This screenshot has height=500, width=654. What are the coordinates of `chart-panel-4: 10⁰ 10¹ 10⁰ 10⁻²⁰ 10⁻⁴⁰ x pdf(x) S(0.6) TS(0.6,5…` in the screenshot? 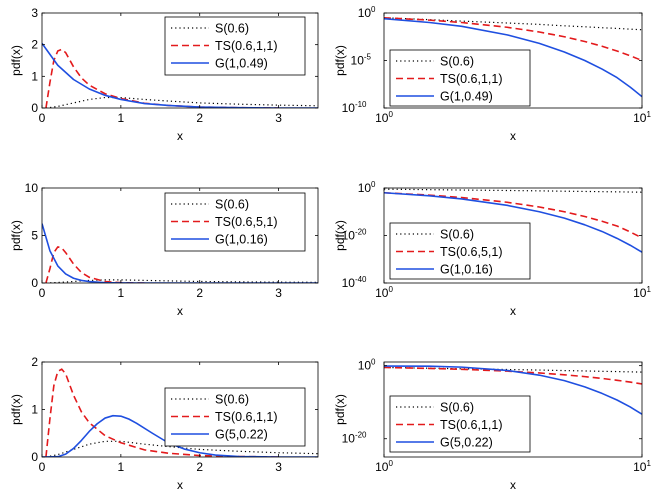 It's located at (492, 249).